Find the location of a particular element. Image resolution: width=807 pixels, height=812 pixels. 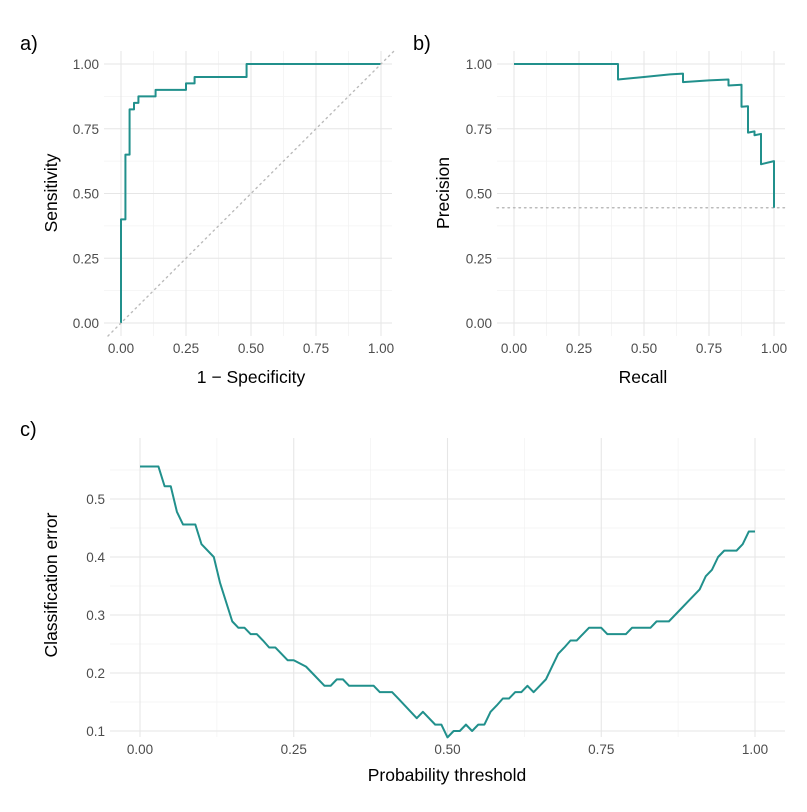

panel-b-tag: b) is located at coordinates (422, 44).